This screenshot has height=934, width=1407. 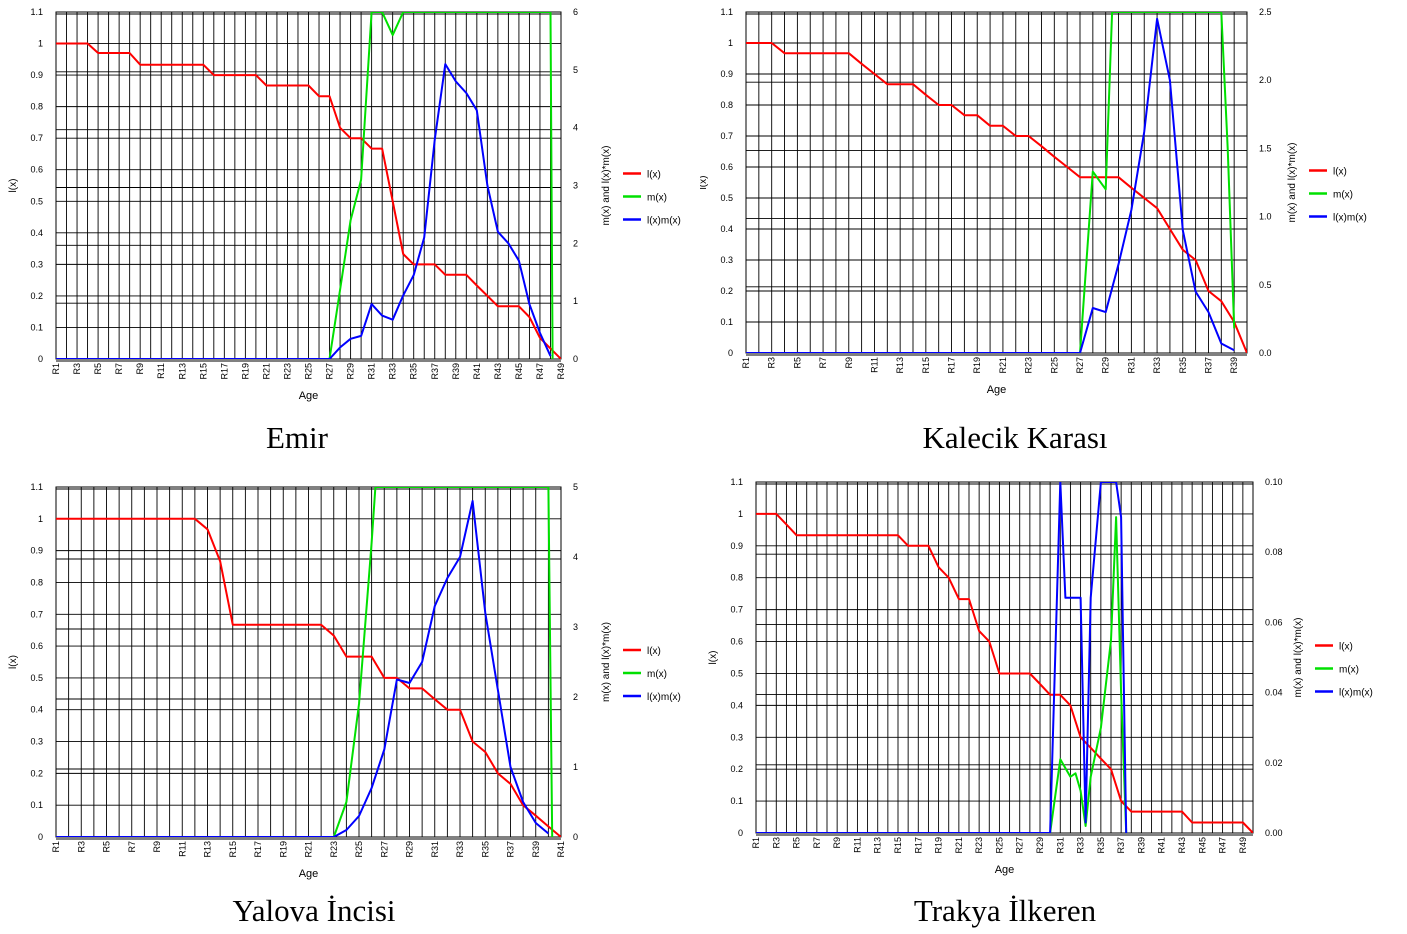 I want to click on plot-area, so click(x=1004, y=657).